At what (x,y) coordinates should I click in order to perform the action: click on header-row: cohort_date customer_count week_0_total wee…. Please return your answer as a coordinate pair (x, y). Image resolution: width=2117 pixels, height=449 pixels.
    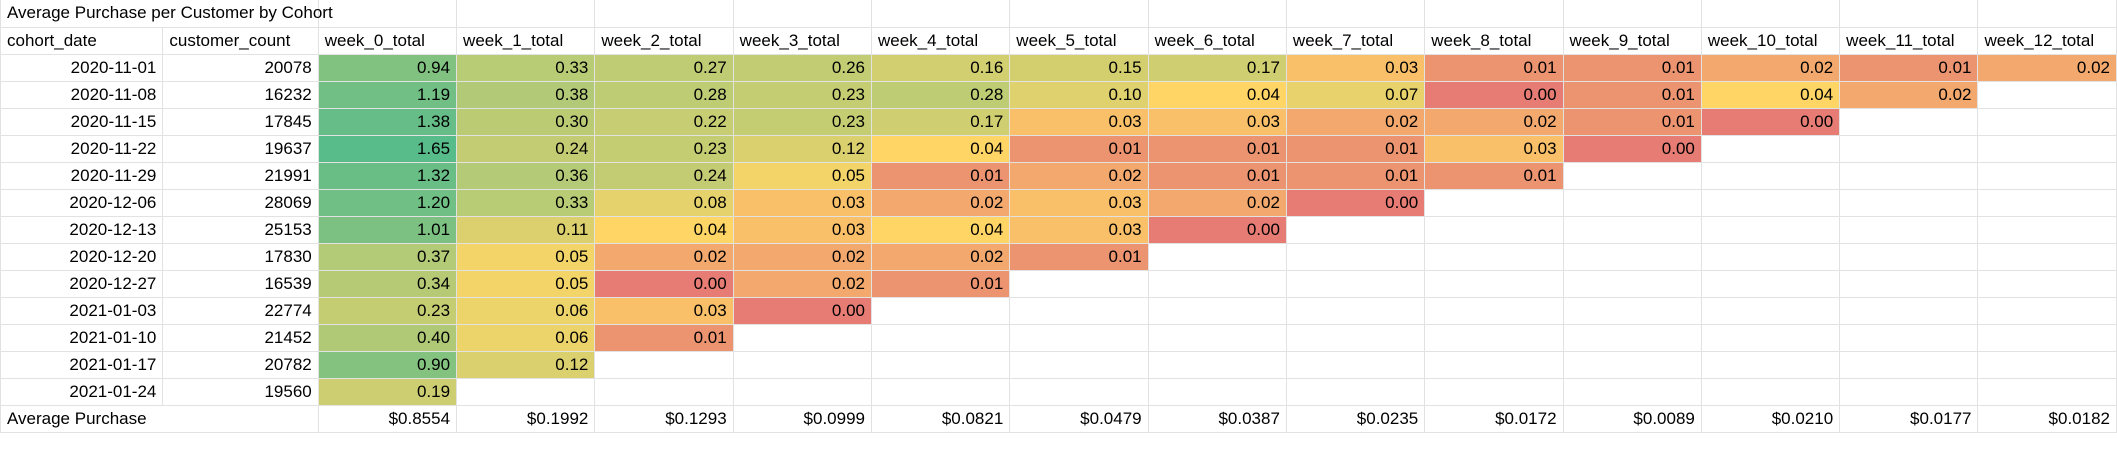
    Looking at the image, I should click on (1058, 40).